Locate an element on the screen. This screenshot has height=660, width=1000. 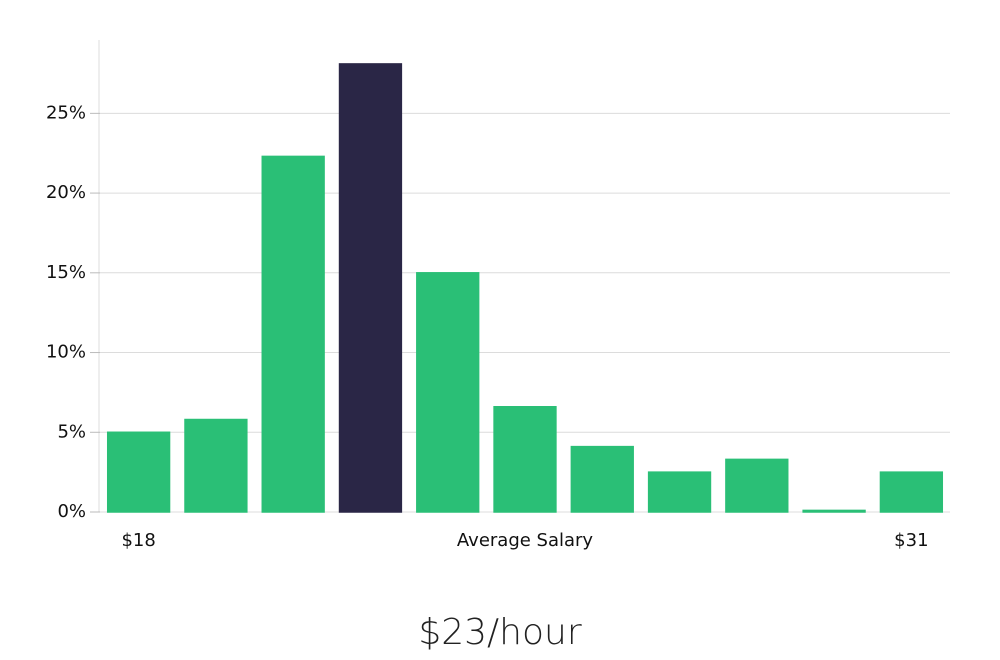
x-tick-label: $31 is located at coordinates (911, 540).